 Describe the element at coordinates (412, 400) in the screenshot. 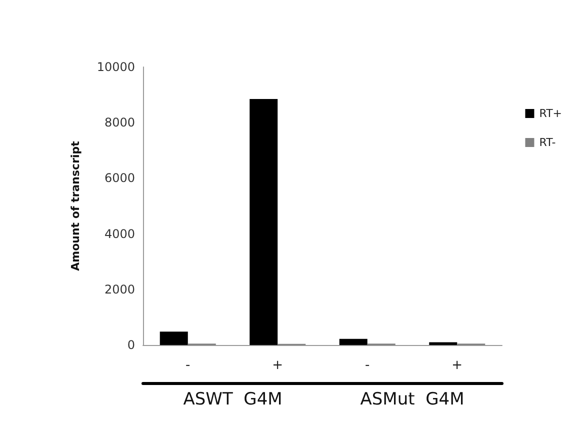

I see `text: ASMut G4M` at that location.